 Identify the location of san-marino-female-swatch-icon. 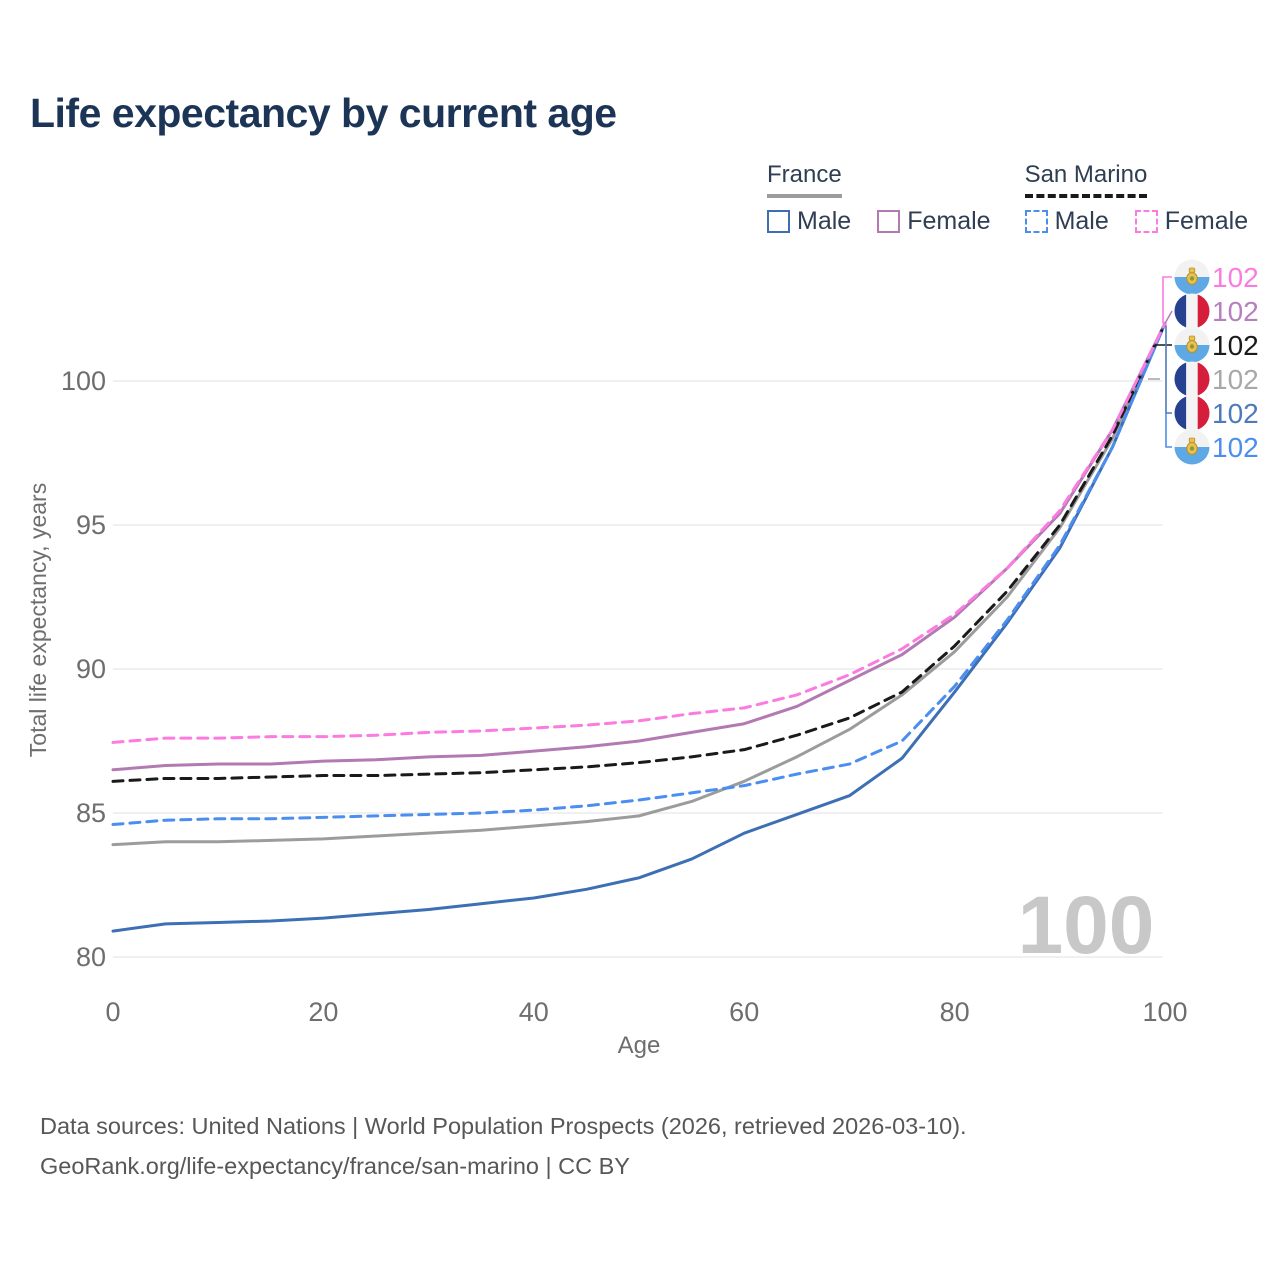
(1146, 221).